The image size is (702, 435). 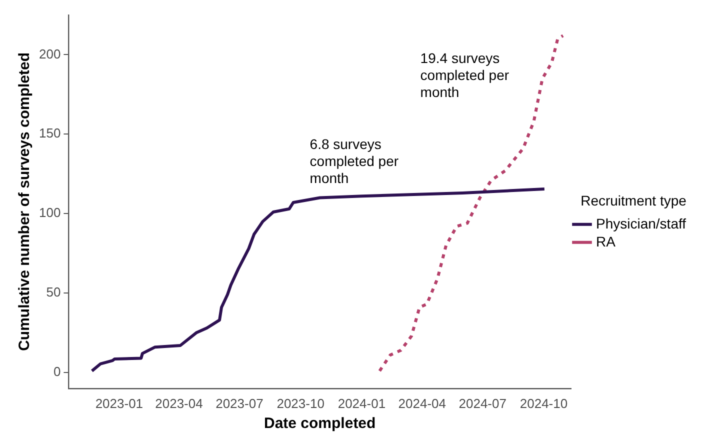 What do you see at coordinates (641, 223) in the screenshot?
I see `legend-label: Physician/staff` at bounding box center [641, 223].